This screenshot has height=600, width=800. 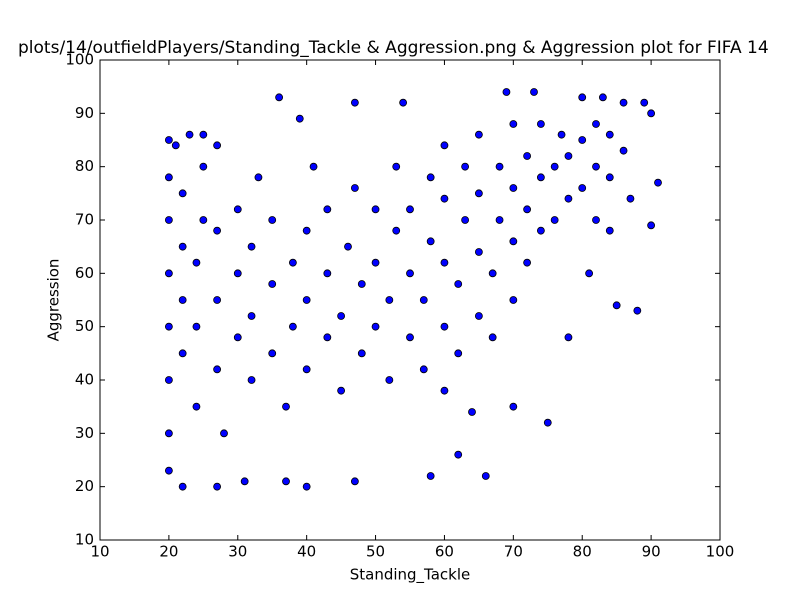 I want to click on x-tick-label: 30, so click(x=237, y=552).